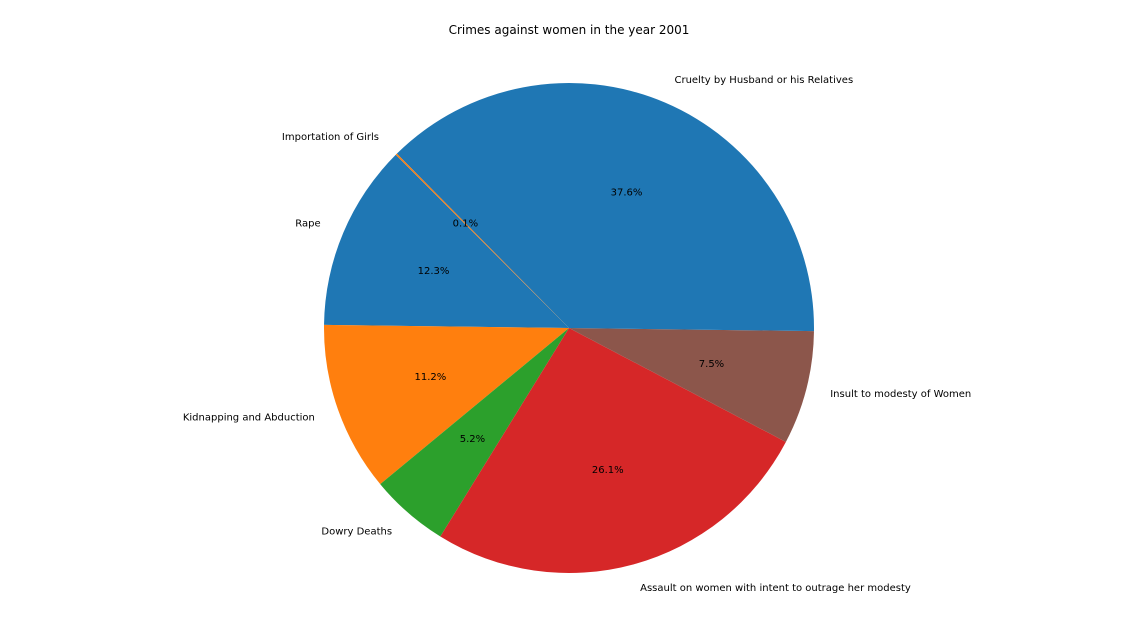 Image resolution: width=1133 pixels, height=637 pixels. What do you see at coordinates (330, 137) in the screenshot?
I see `slice-label-importation-of-girls: Importation of Girls` at bounding box center [330, 137].